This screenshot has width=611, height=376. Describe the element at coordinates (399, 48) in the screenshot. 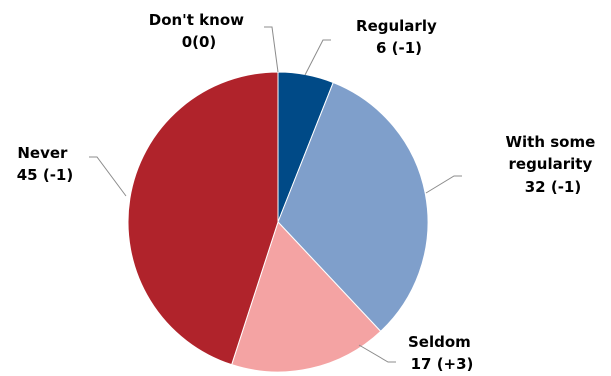

I see `label-regularly-value: 6 (-1)` at that location.